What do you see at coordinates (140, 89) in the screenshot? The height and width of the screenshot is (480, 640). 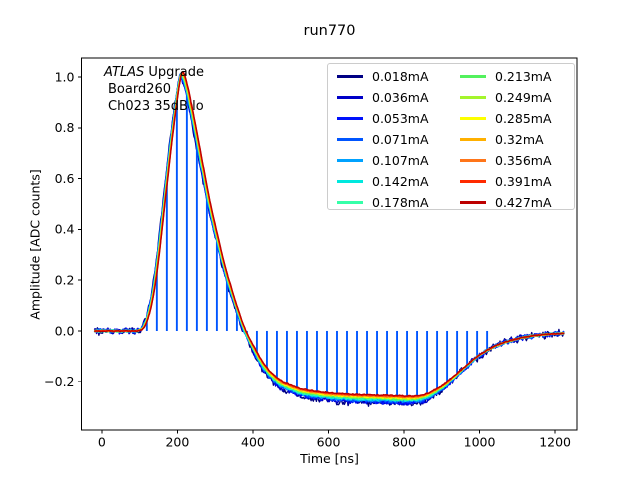 I see `annotation-line-2: Board260` at bounding box center [140, 89].